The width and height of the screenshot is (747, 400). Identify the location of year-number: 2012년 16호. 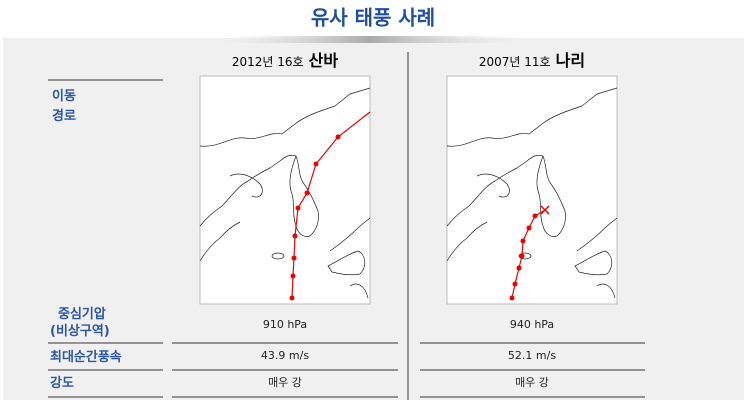
(268, 62).